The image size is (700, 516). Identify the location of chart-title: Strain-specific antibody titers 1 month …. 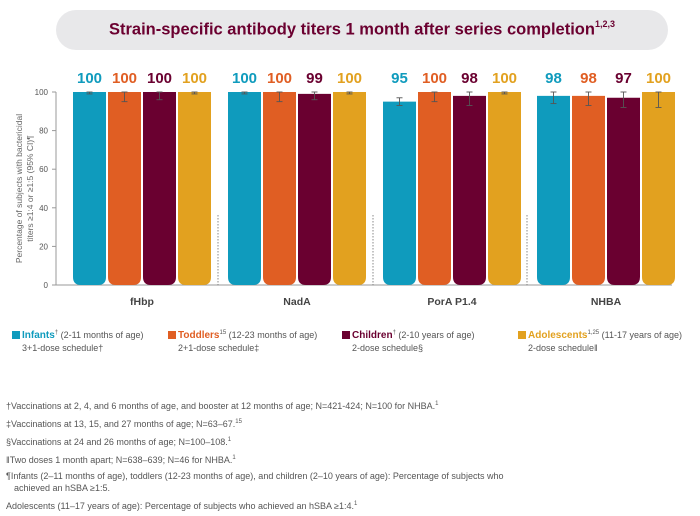
(362, 29).